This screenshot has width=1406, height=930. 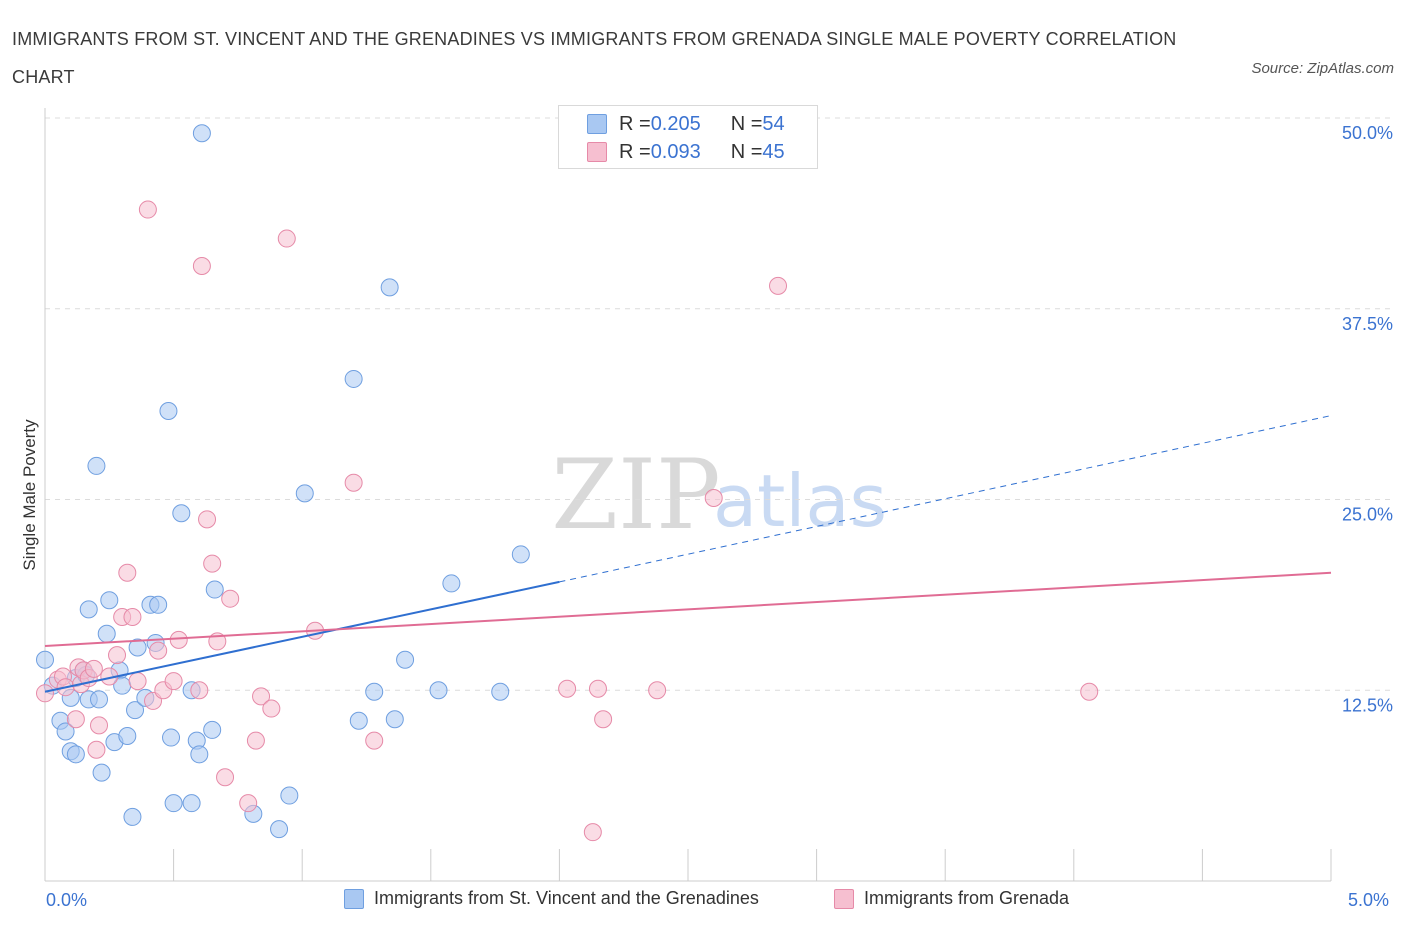 What do you see at coordinates (597, 124) in the screenshot?
I see `series-1-swatch` at bounding box center [597, 124].